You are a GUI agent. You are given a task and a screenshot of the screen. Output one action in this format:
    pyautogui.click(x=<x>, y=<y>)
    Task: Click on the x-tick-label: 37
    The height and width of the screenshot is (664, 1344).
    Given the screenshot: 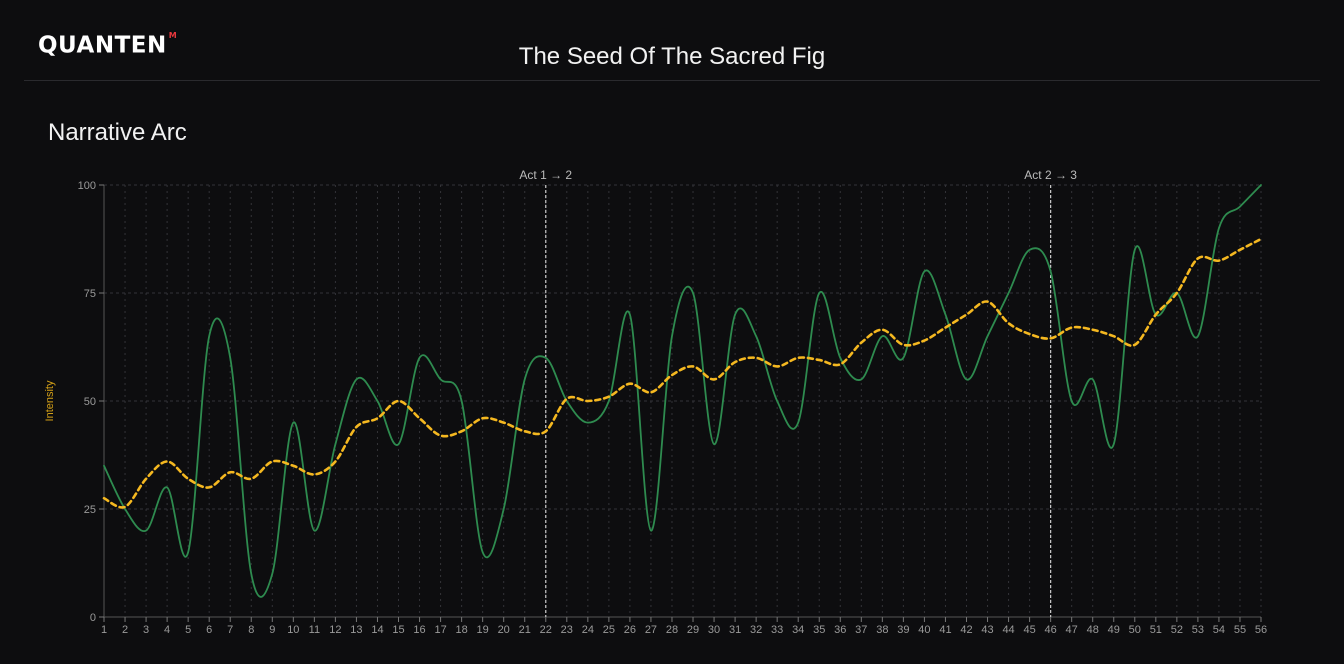 What is the action you would take?
    pyautogui.click(x=861, y=630)
    